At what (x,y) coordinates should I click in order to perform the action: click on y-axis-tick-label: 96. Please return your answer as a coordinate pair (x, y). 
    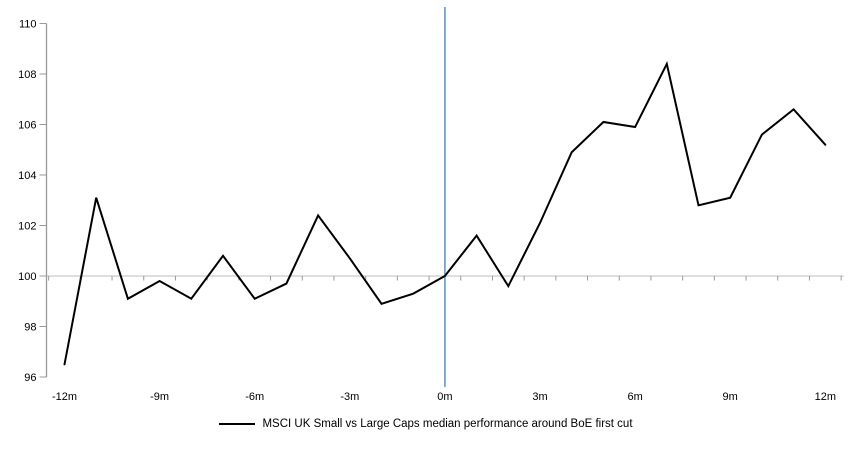
    Looking at the image, I should click on (30, 378).